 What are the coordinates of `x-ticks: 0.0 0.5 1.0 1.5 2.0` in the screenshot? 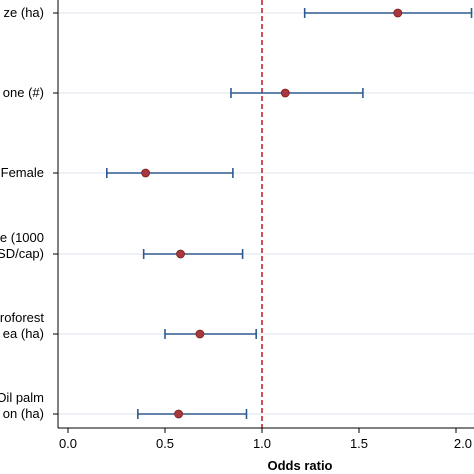 It's located at (265, 439).